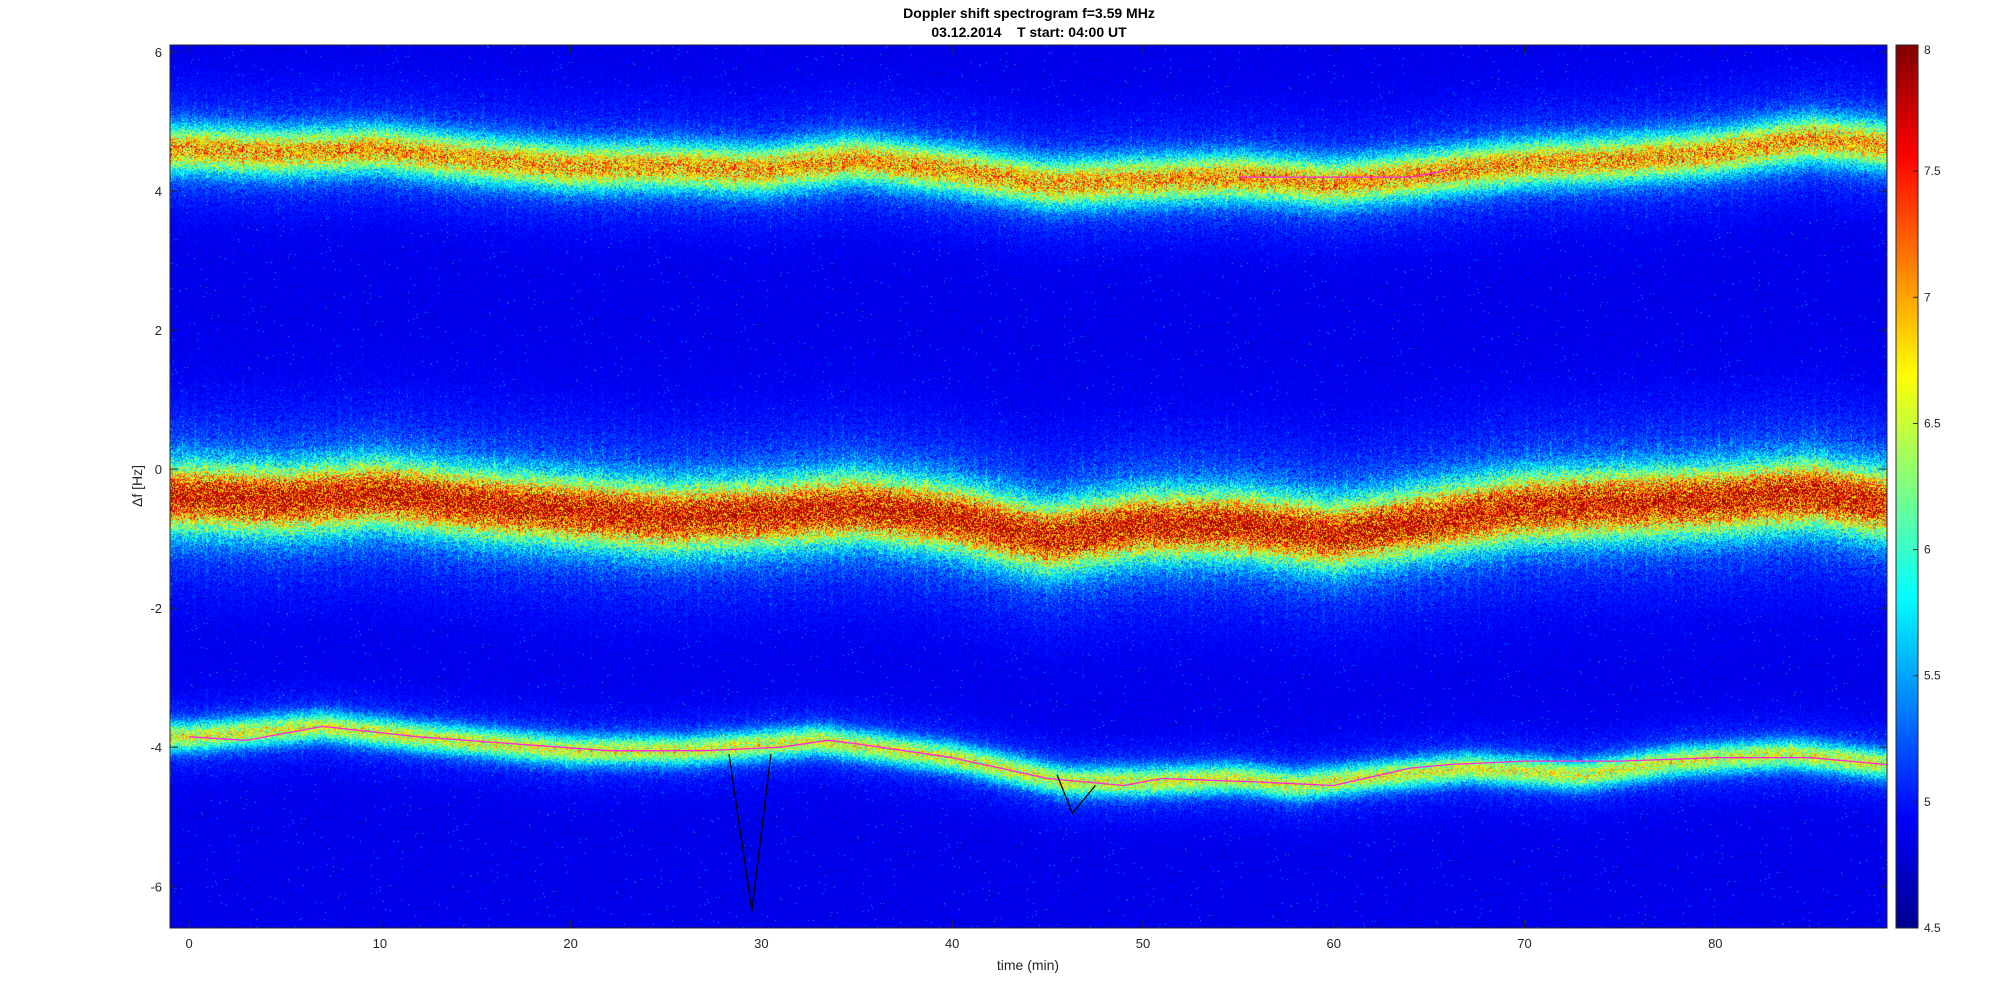 The image size is (2000, 995). Describe the element at coordinates (158, 469) in the screenshot. I see `y-tick-label: 0` at that location.